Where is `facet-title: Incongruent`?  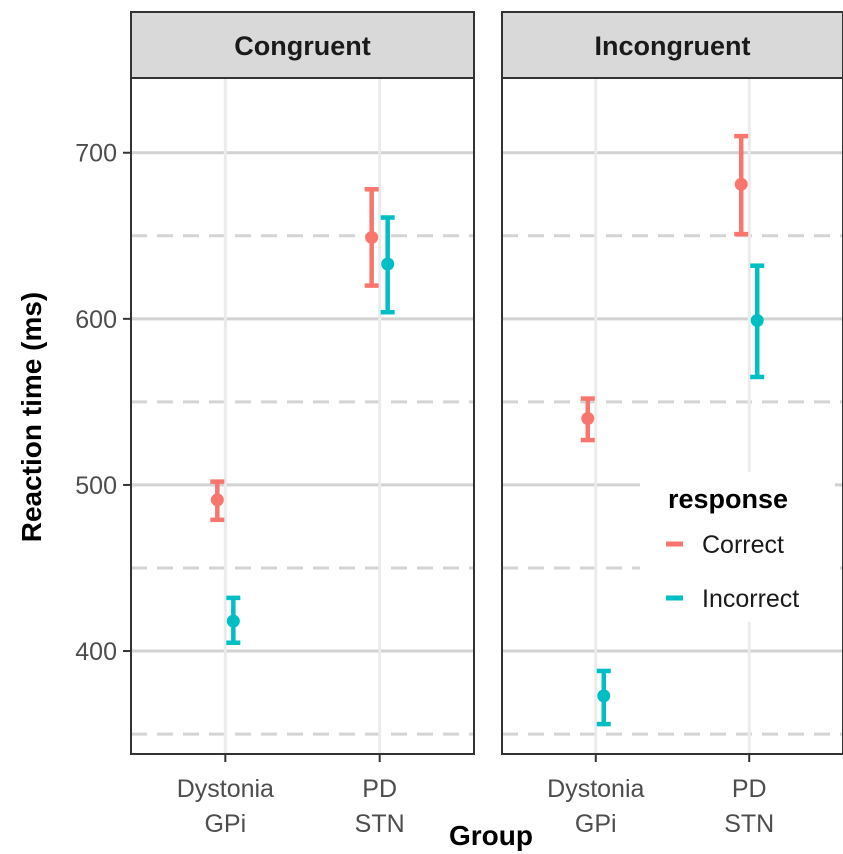 facet-title: Incongruent is located at coordinates (673, 46).